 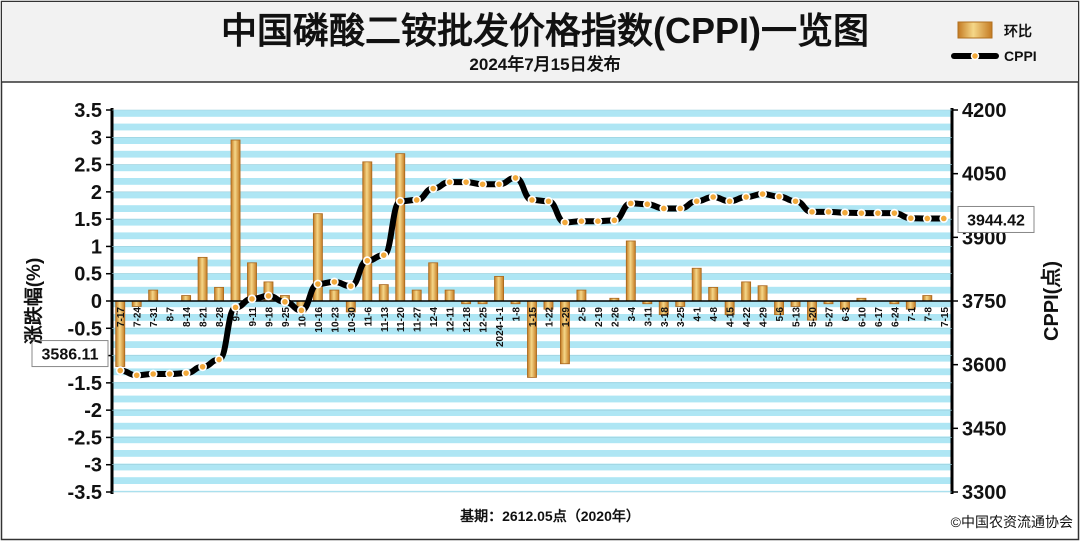 What do you see at coordinates (780, 314) in the screenshot?
I see `x-tick-label: 5-6` at bounding box center [780, 314].